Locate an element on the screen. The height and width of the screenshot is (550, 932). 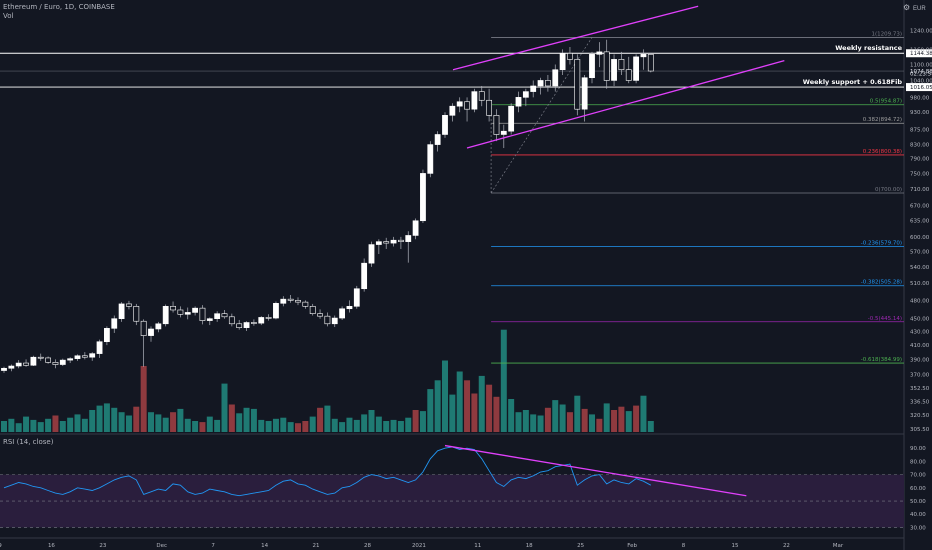
price-tick-label: 430.00 is located at coordinates (920, 333).